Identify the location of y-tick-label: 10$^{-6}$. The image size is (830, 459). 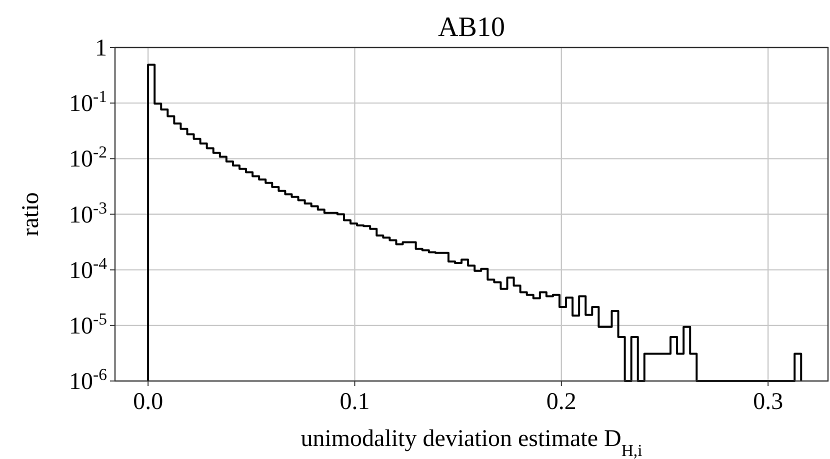
(88, 379).